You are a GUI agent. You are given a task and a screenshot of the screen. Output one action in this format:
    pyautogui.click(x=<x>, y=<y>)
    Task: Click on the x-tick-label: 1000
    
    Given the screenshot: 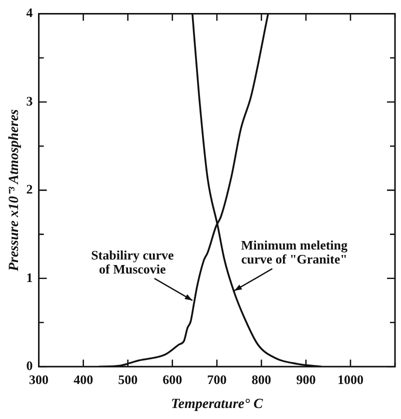 What is the action you would take?
    pyautogui.click(x=350, y=379)
    